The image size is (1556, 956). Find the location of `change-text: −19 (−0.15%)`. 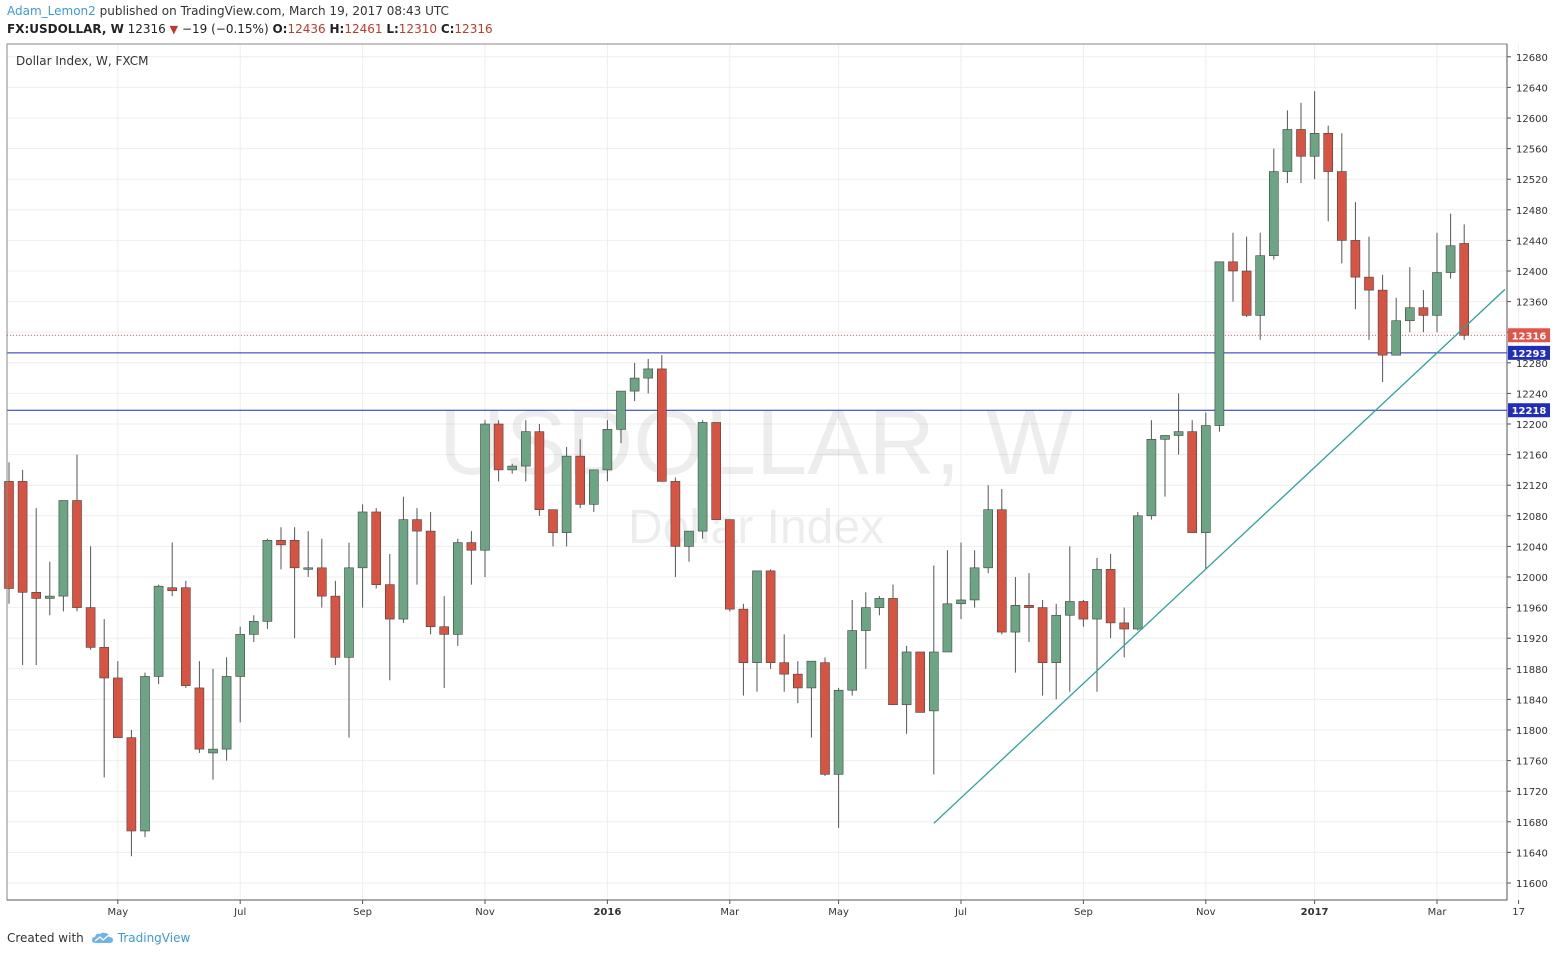

change-text: −19 (−0.15%) is located at coordinates (225, 29).